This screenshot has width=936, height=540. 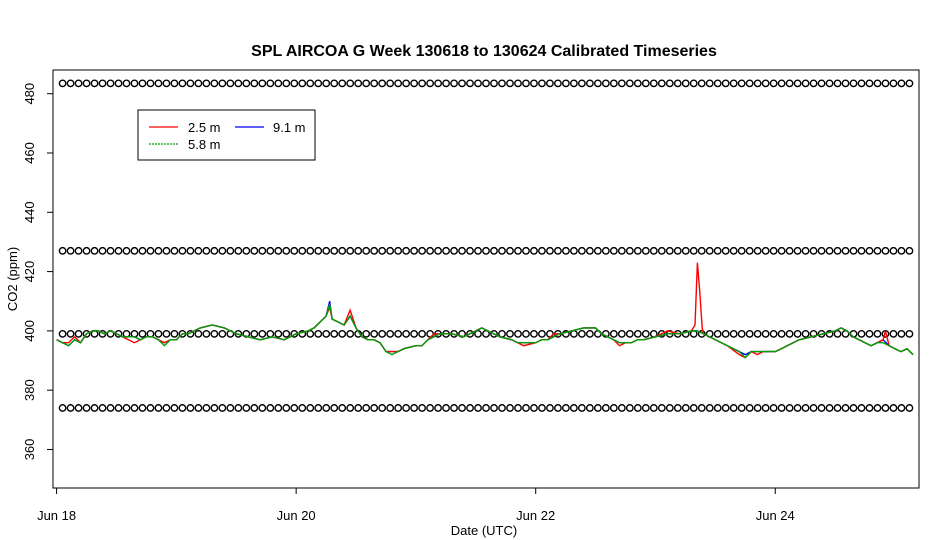 I want to click on x-tick-label: Jun 24, so click(x=775, y=515).